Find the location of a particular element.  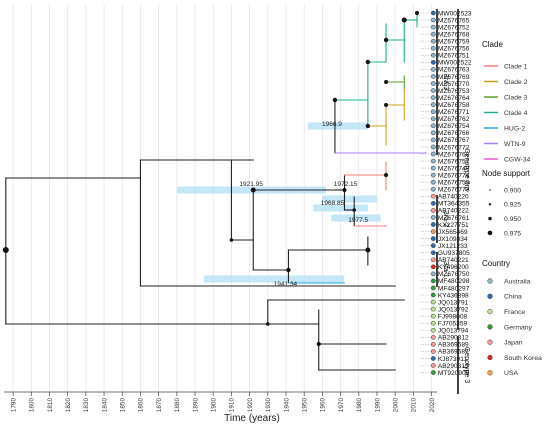

tip-label: MZ676769 is located at coordinates (454, 77).